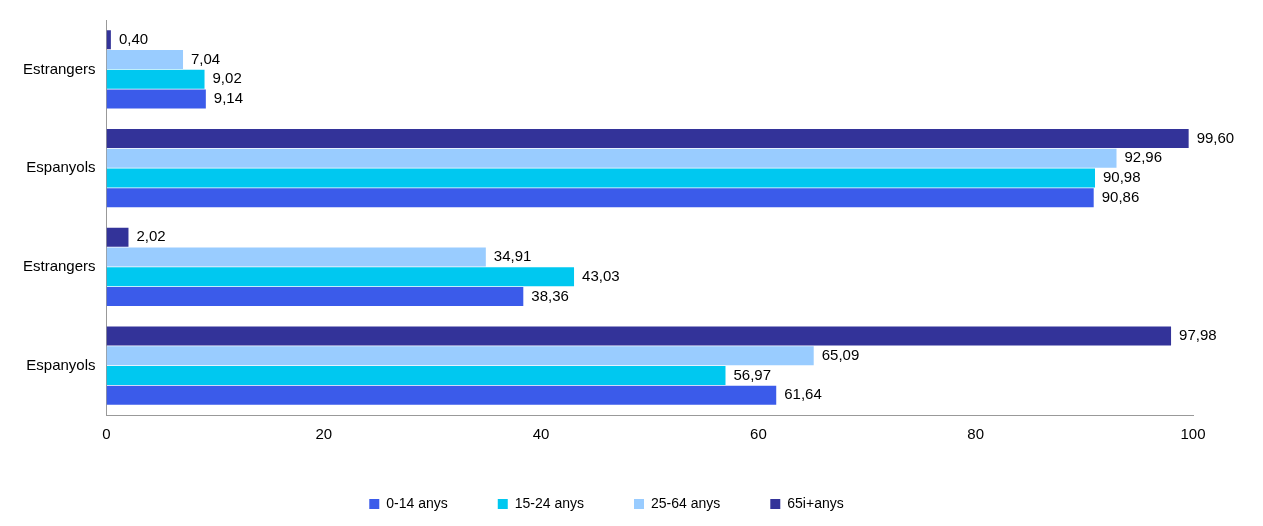 This screenshot has width=1263, height=526. Describe the element at coordinates (1122, 177) in the screenshot. I see `data-label: 90,98` at that location.